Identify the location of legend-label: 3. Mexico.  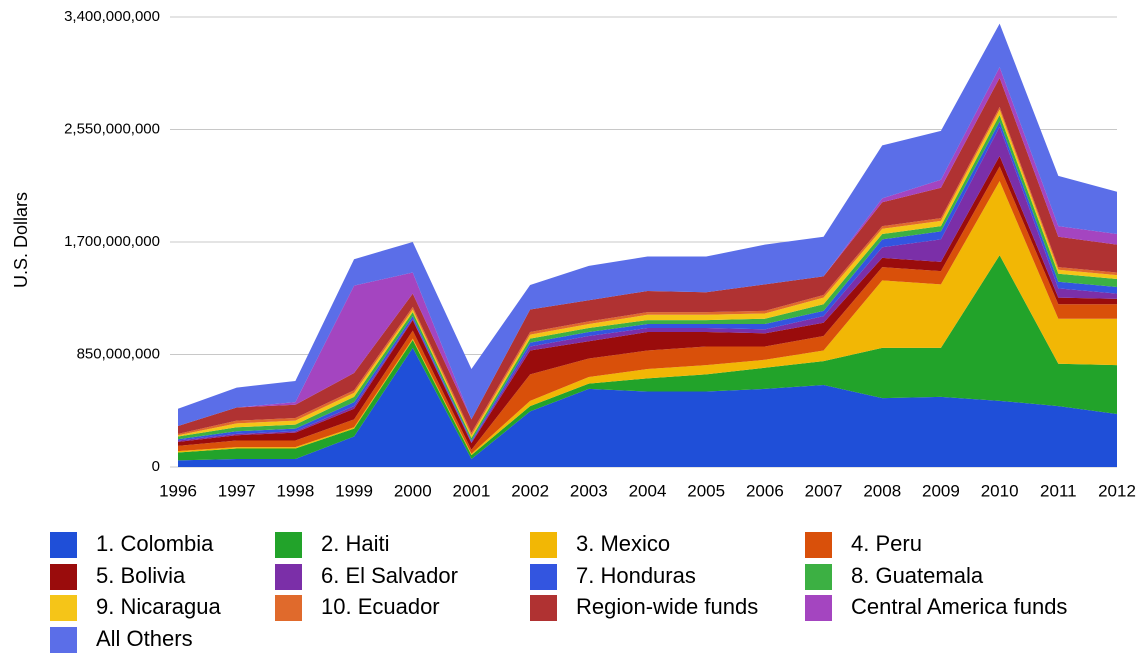
(623, 543).